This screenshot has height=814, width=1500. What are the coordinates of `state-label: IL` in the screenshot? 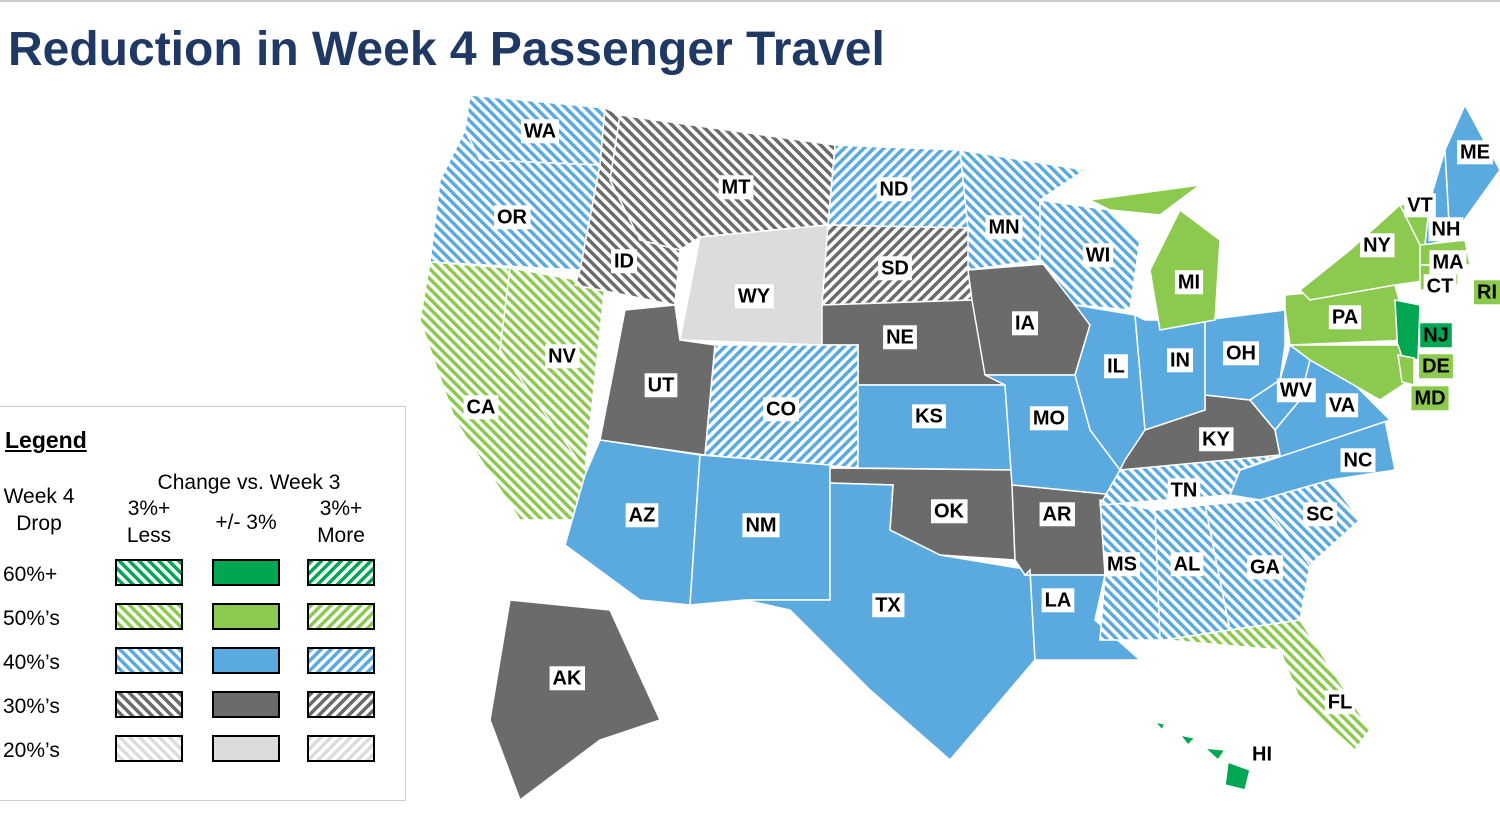 It's located at (1116, 366).